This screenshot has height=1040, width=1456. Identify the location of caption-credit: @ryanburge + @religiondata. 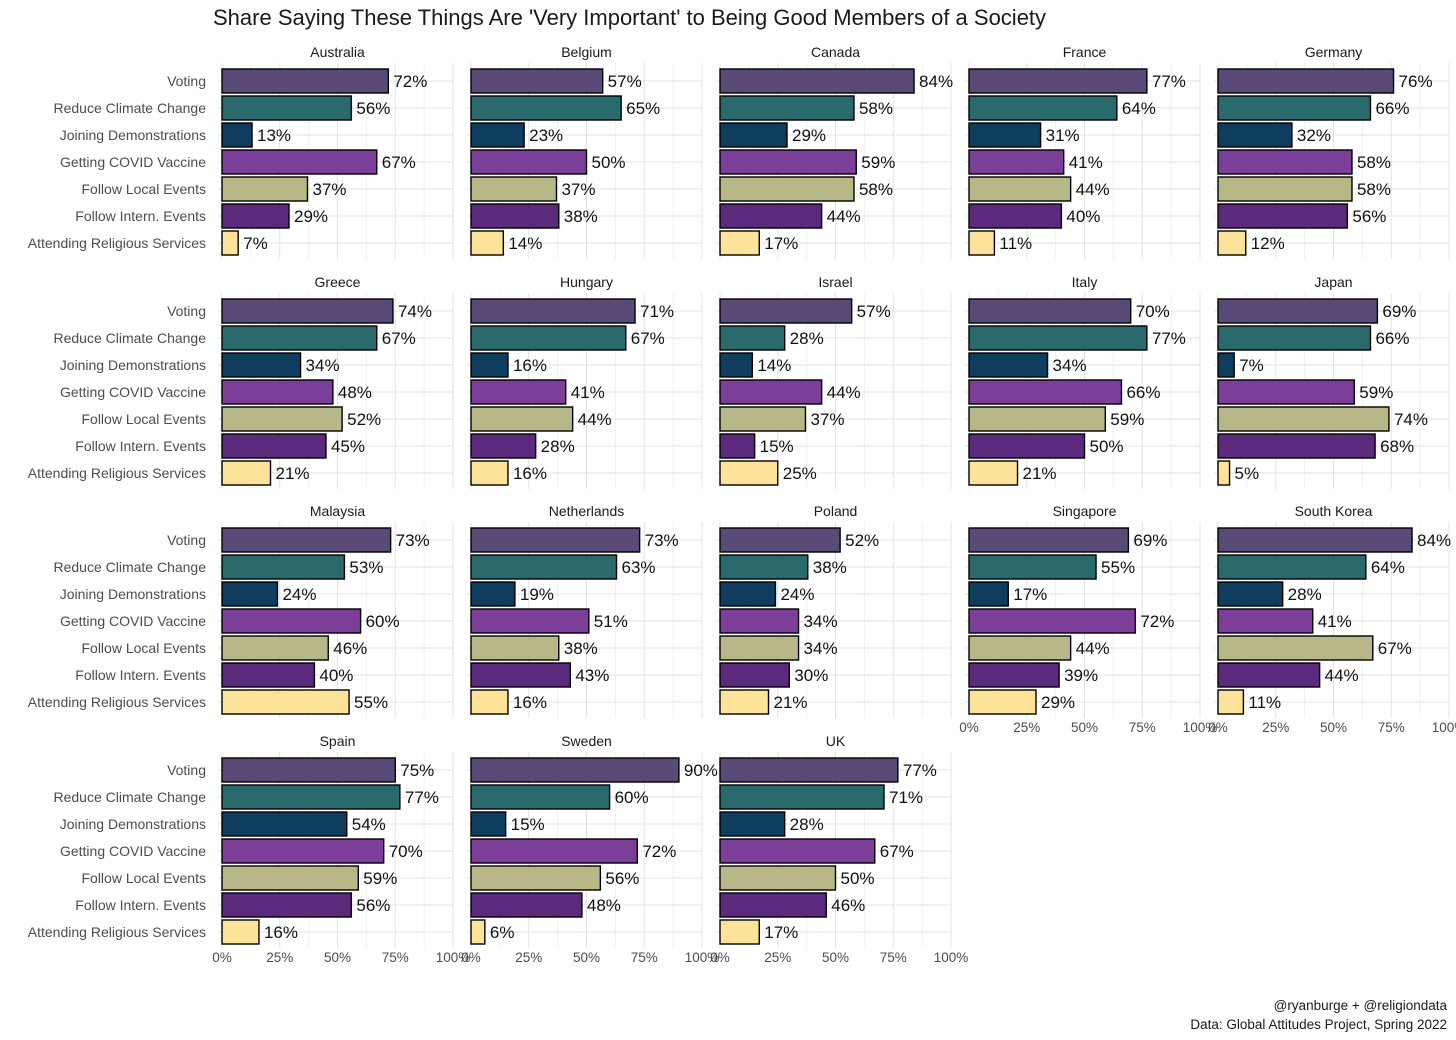
(1361, 1005).